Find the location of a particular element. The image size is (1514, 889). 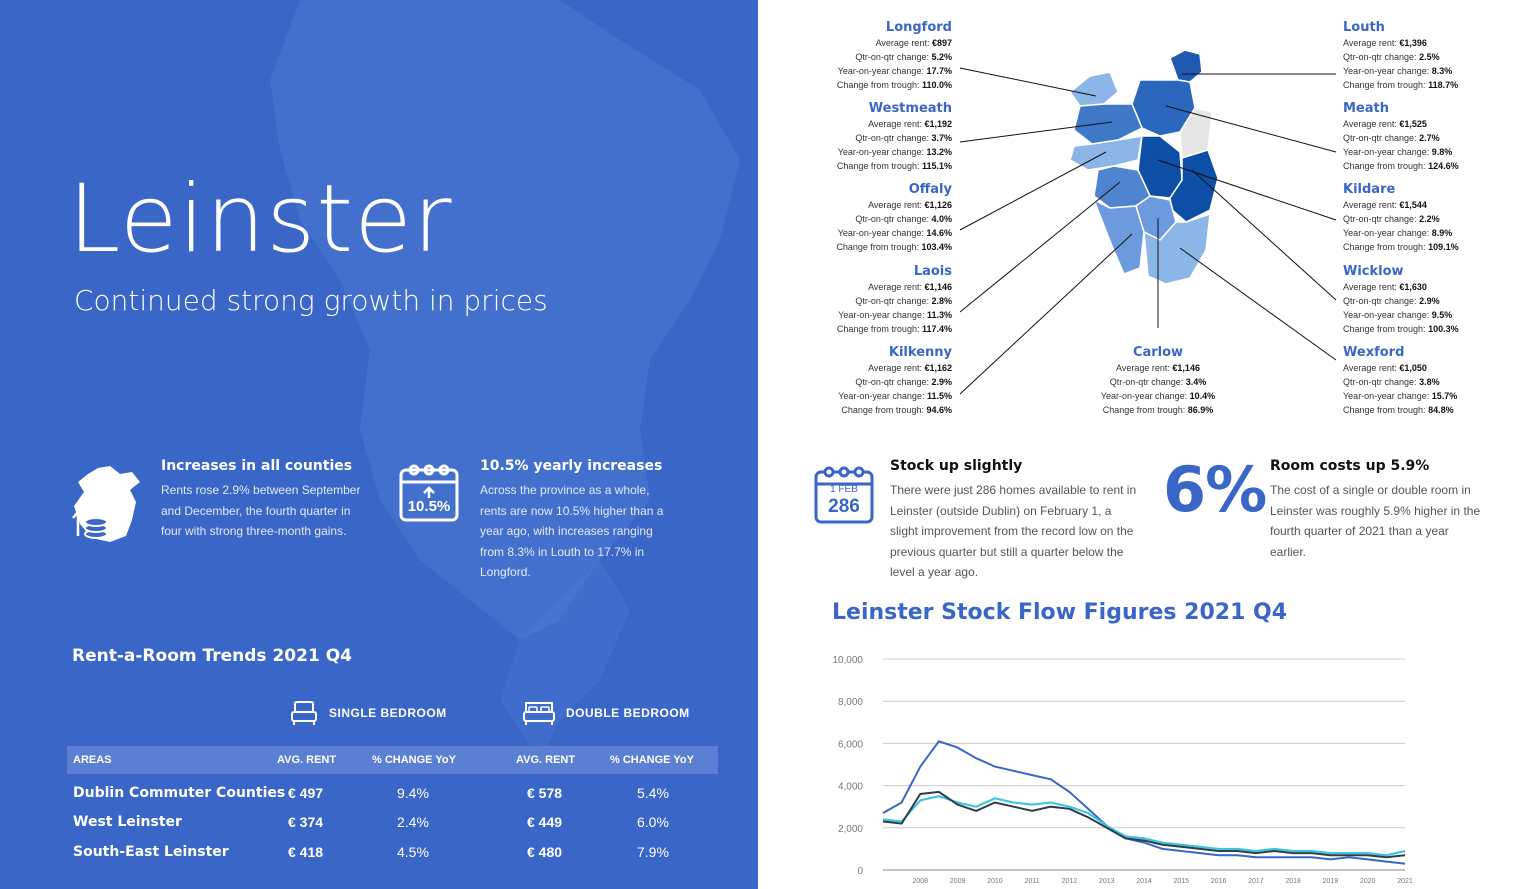

row-area: South-East Leinster is located at coordinates (151, 852).